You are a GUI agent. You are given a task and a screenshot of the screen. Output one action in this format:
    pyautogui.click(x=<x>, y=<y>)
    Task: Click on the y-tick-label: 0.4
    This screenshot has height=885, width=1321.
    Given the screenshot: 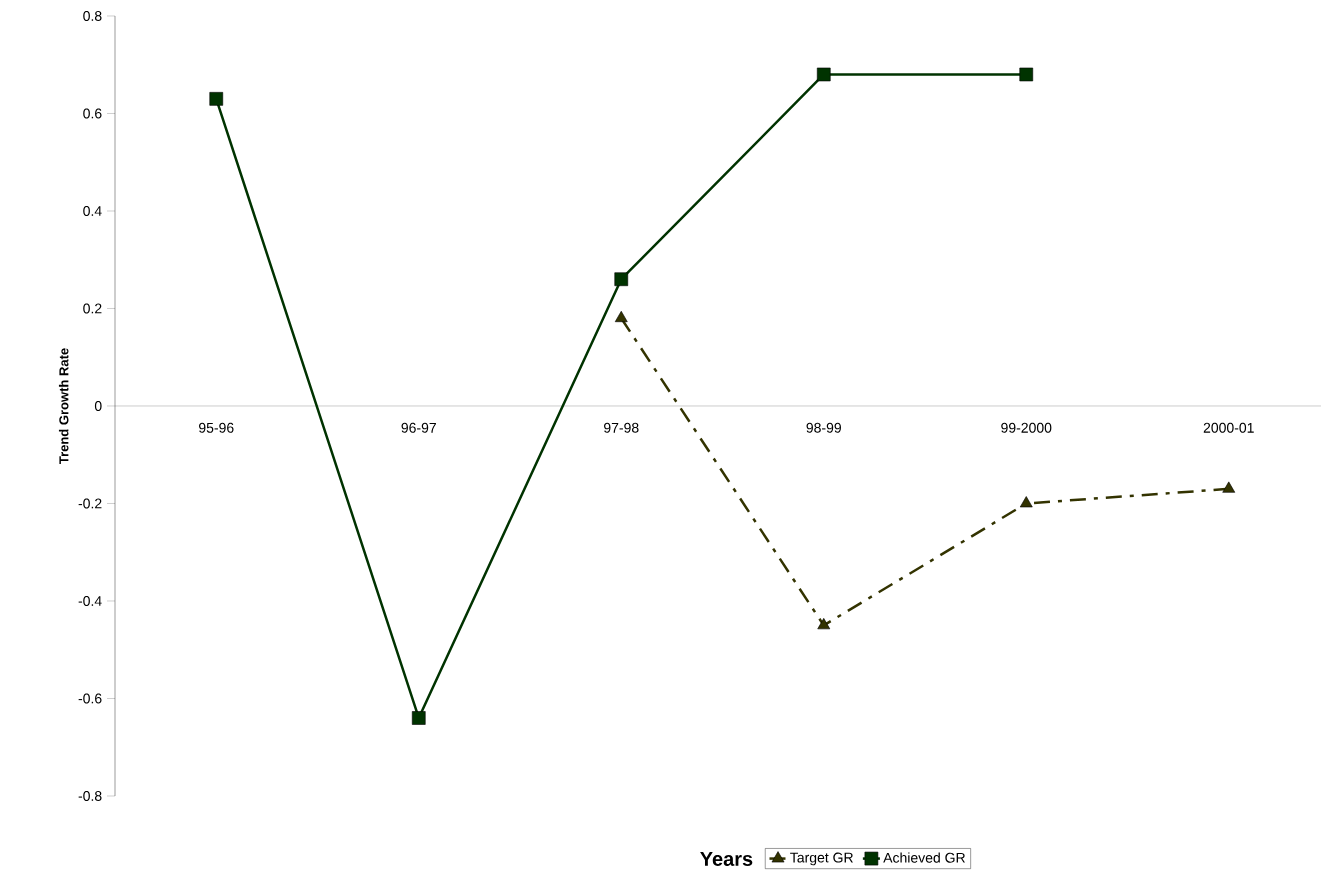 What is the action you would take?
    pyautogui.click(x=92, y=211)
    